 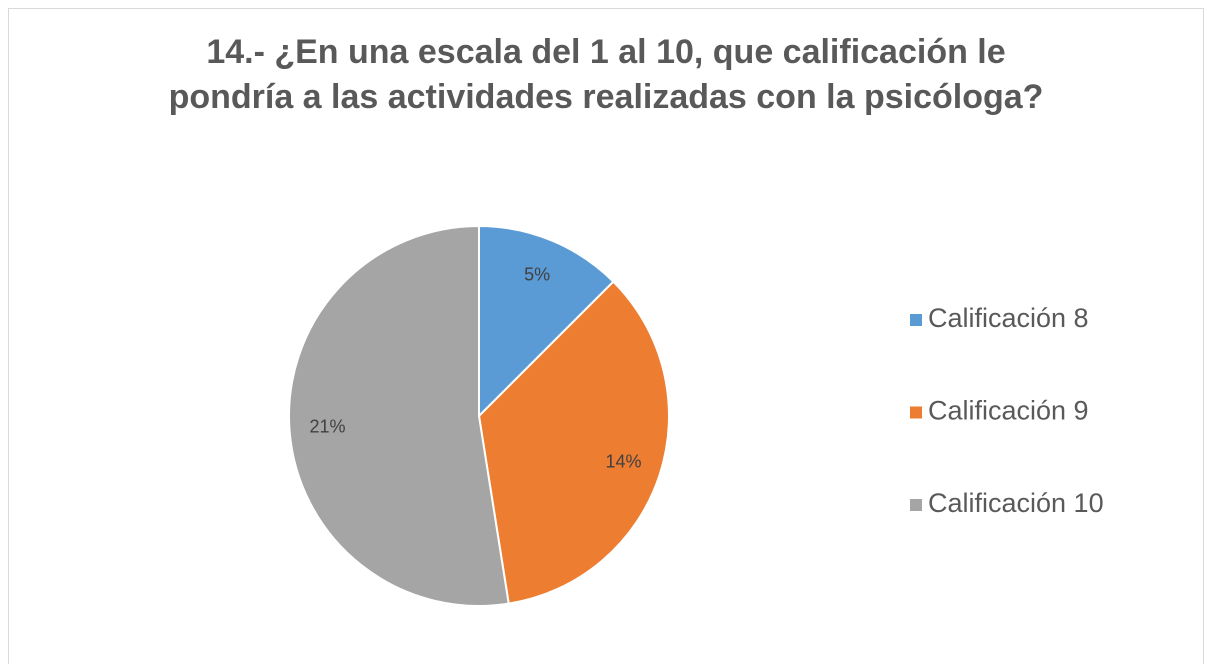 What do you see at coordinates (1008, 411) in the screenshot?
I see `legend-label: Calificación 9` at bounding box center [1008, 411].